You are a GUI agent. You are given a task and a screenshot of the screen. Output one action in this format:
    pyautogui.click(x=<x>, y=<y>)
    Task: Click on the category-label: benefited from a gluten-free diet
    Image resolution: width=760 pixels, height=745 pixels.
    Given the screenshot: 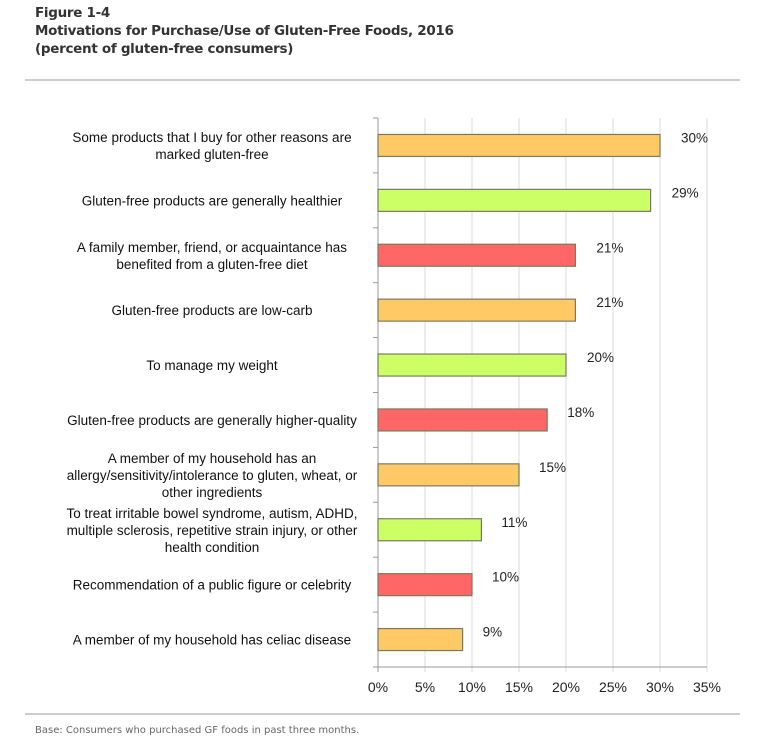 What is the action you would take?
    pyautogui.click(x=212, y=264)
    